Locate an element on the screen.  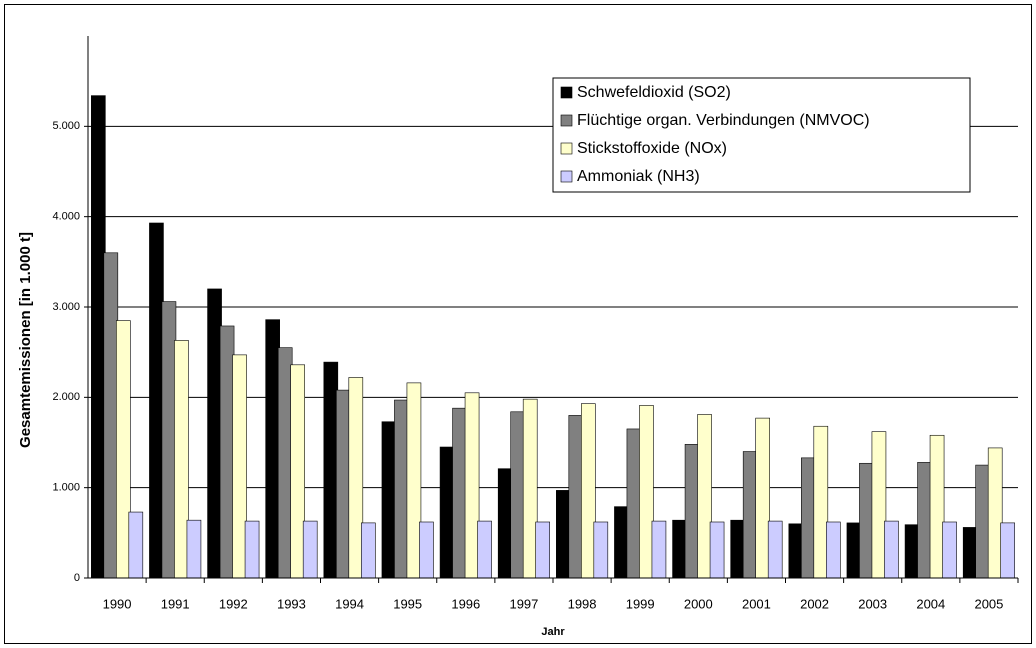
x-tick-label: 2004 is located at coordinates (930, 603).